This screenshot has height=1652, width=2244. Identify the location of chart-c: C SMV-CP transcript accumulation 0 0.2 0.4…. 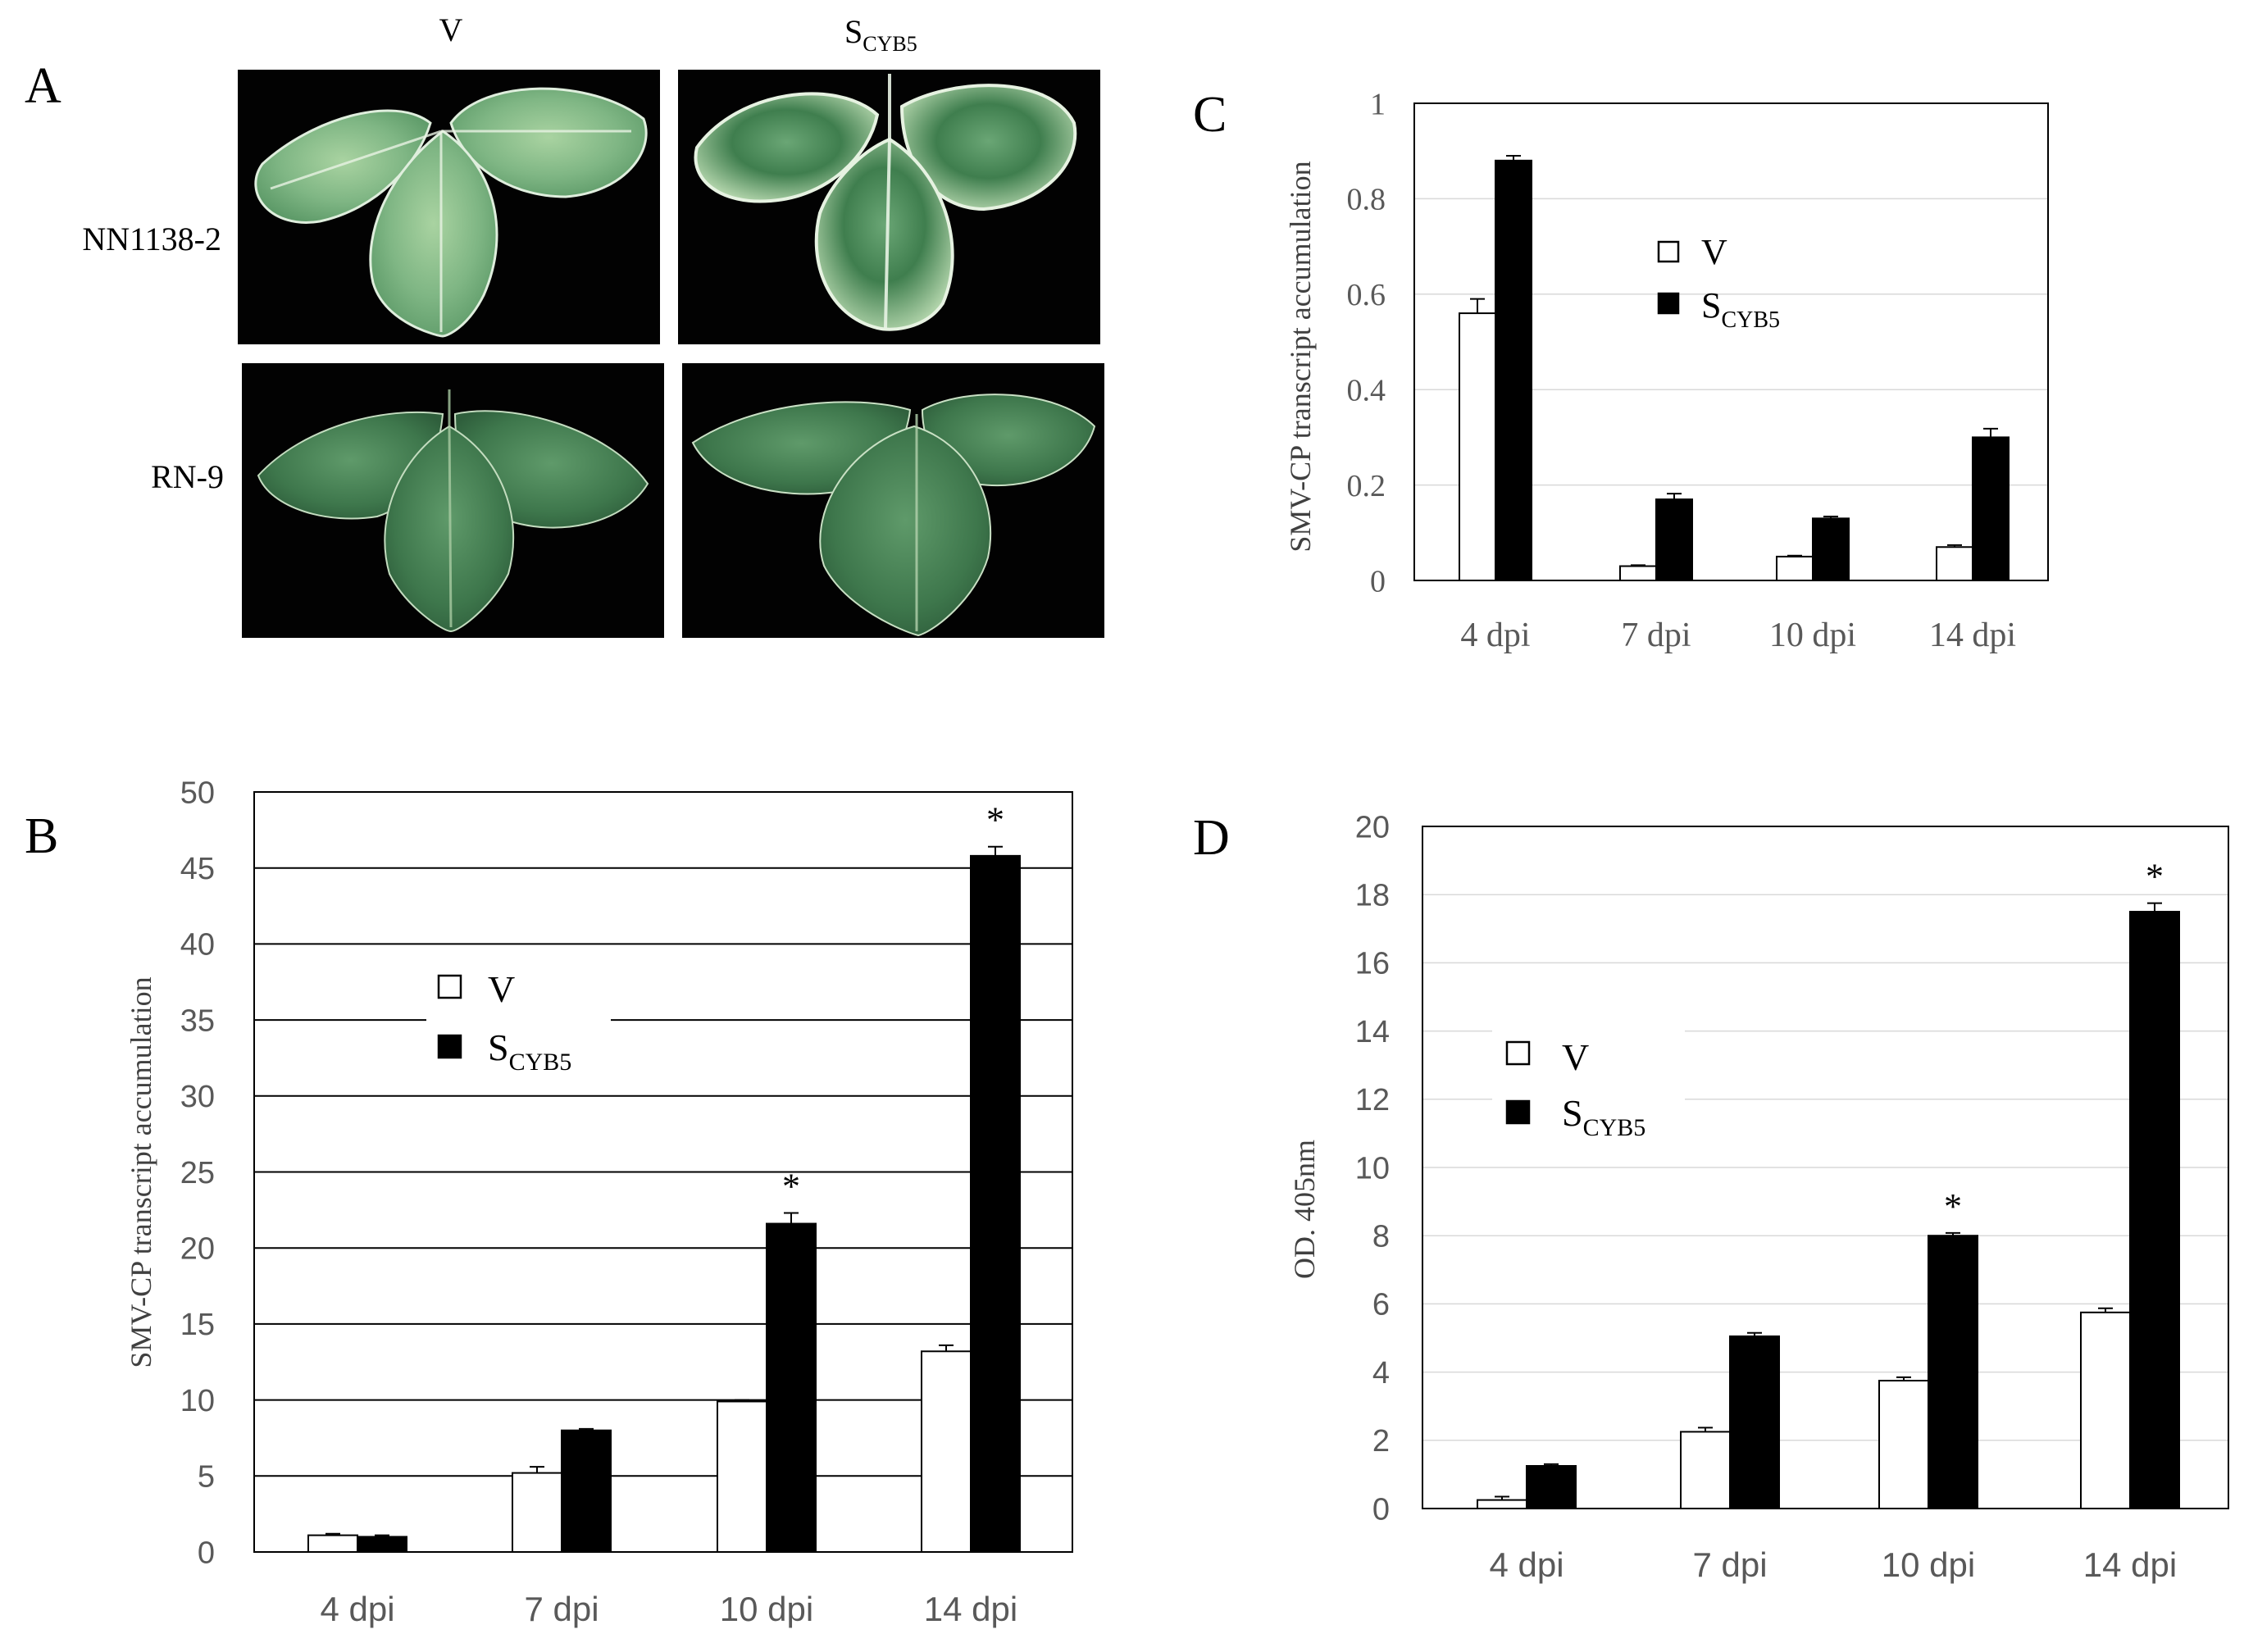
(1621, 371).